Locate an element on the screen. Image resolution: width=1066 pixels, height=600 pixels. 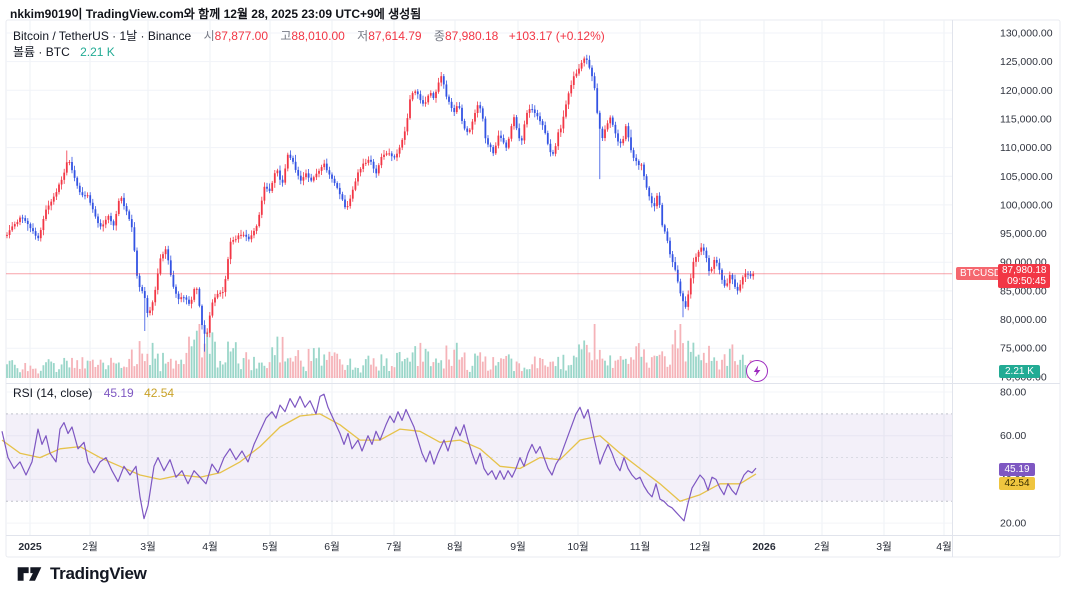
volume-label: 볼륨 · BTC is located at coordinates (41, 52).